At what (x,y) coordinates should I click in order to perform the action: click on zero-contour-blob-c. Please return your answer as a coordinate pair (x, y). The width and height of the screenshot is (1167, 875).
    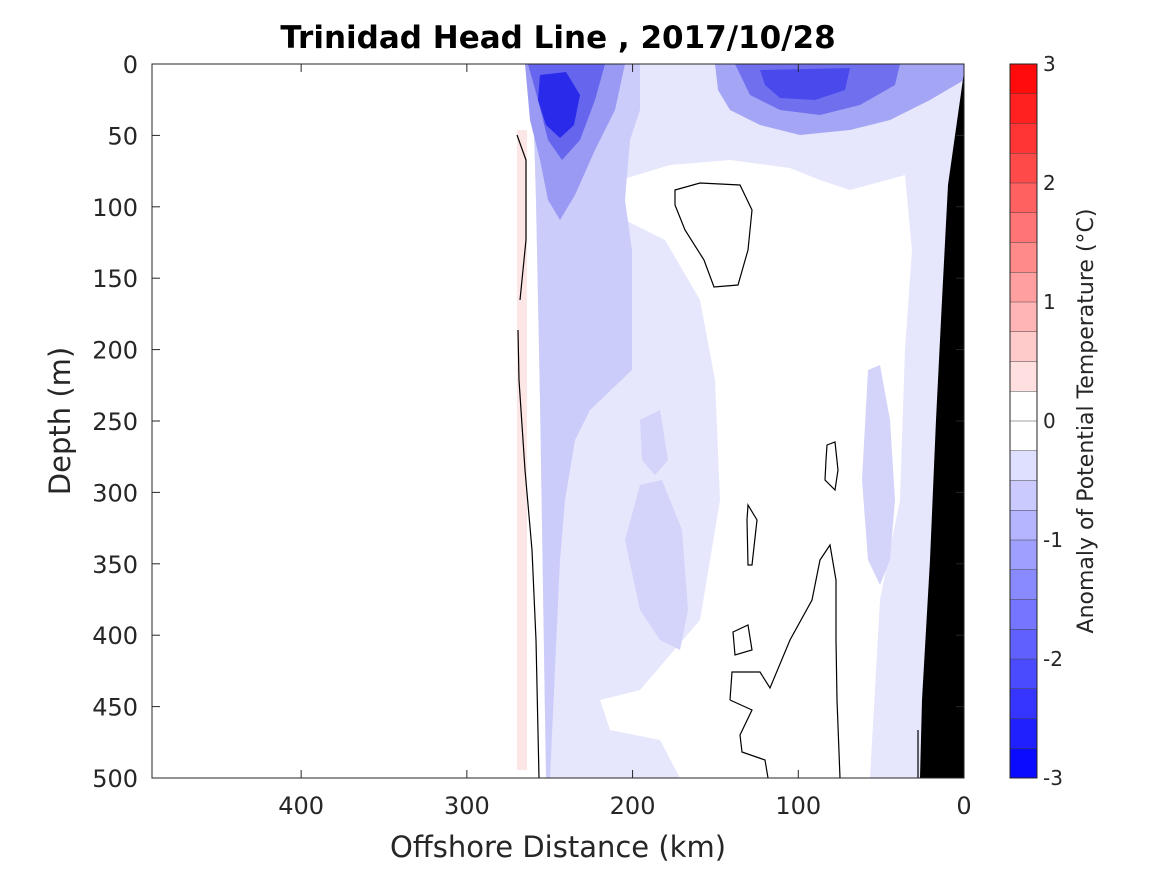
    Looking at the image, I should click on (742, 640).